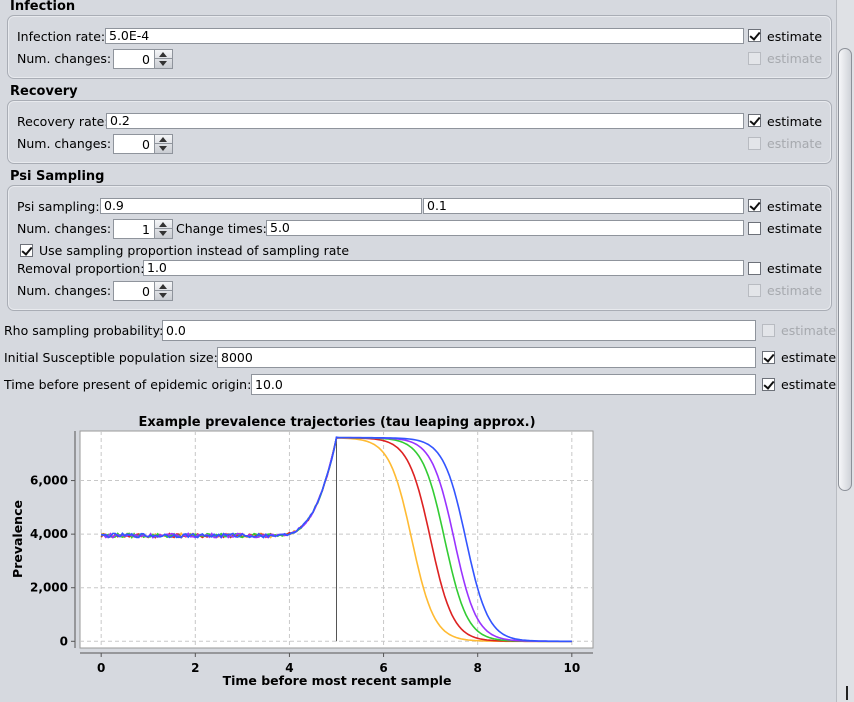 This screenshot has width=854, height=702. Describe the element at coordinates (425, 121) in the screenshot. I see `recovery-rate-input: 0.2` at that location.